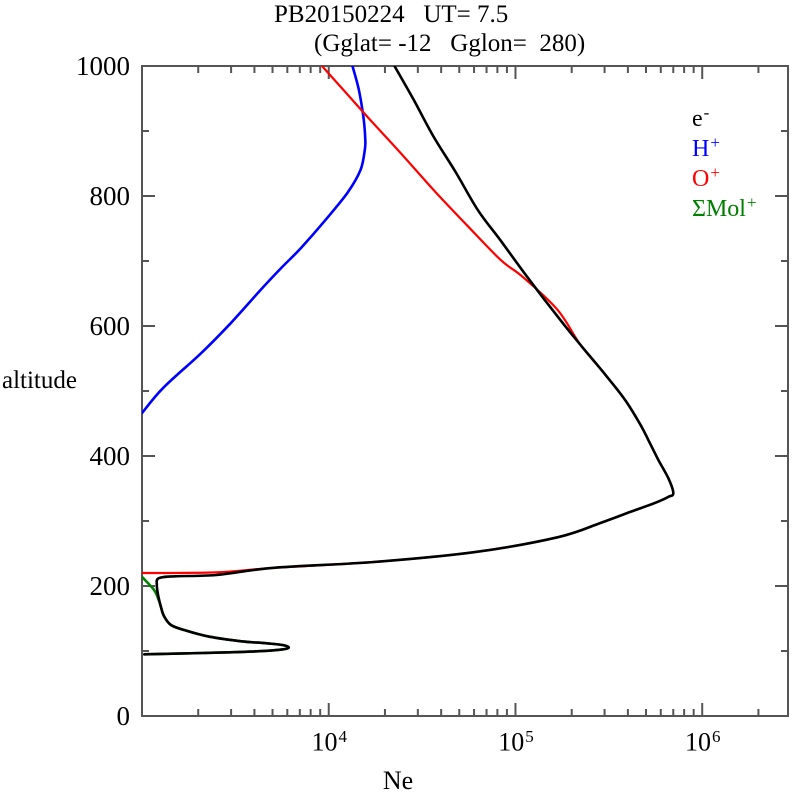 This screenshot has width=792, height=796. Describe the element at coordinates (254, 240) in the screenshot. I see `series-H+` at that location.